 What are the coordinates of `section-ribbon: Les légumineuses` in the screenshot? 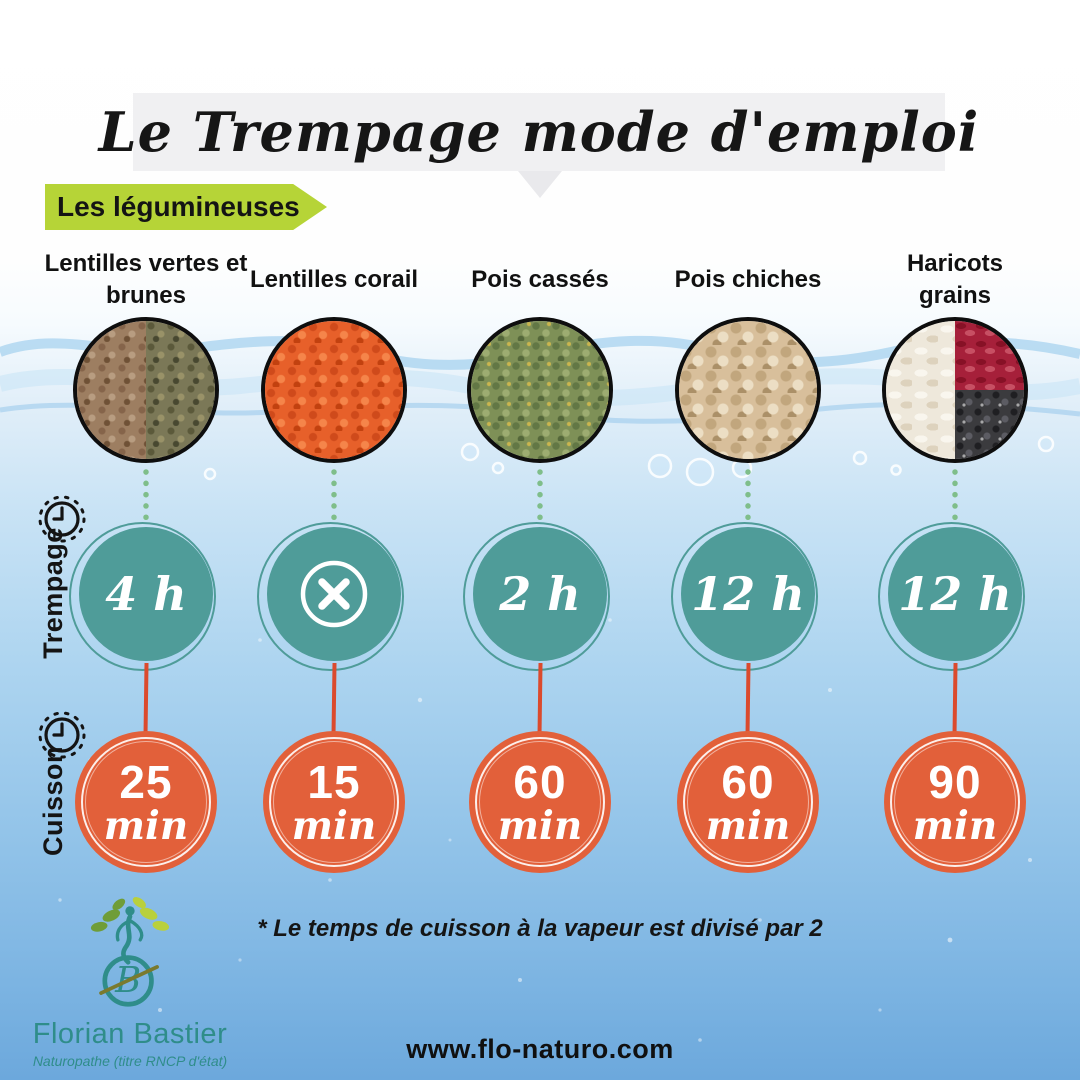 It's located at (186, 207).